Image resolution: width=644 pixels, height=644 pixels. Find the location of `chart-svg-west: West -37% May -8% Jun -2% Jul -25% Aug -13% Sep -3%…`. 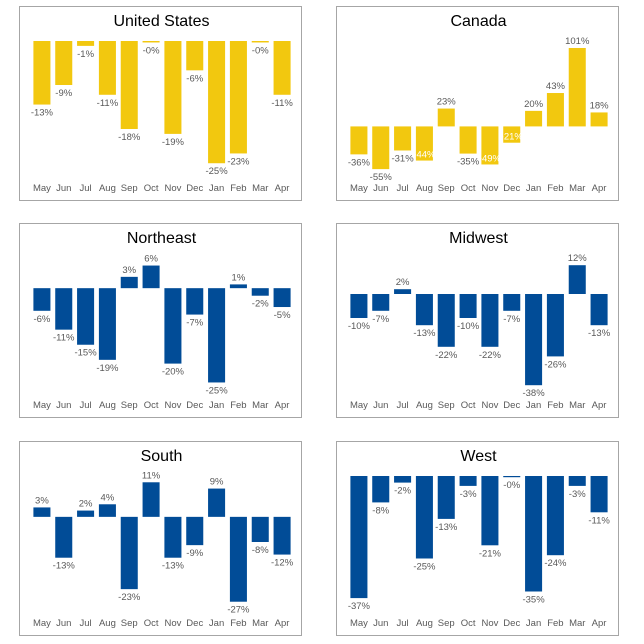

chart-svg-west: West -37% May -8% Jun -2% Jul -25% Aug -13% Sep -3%… is located at coordinates (479, 538).